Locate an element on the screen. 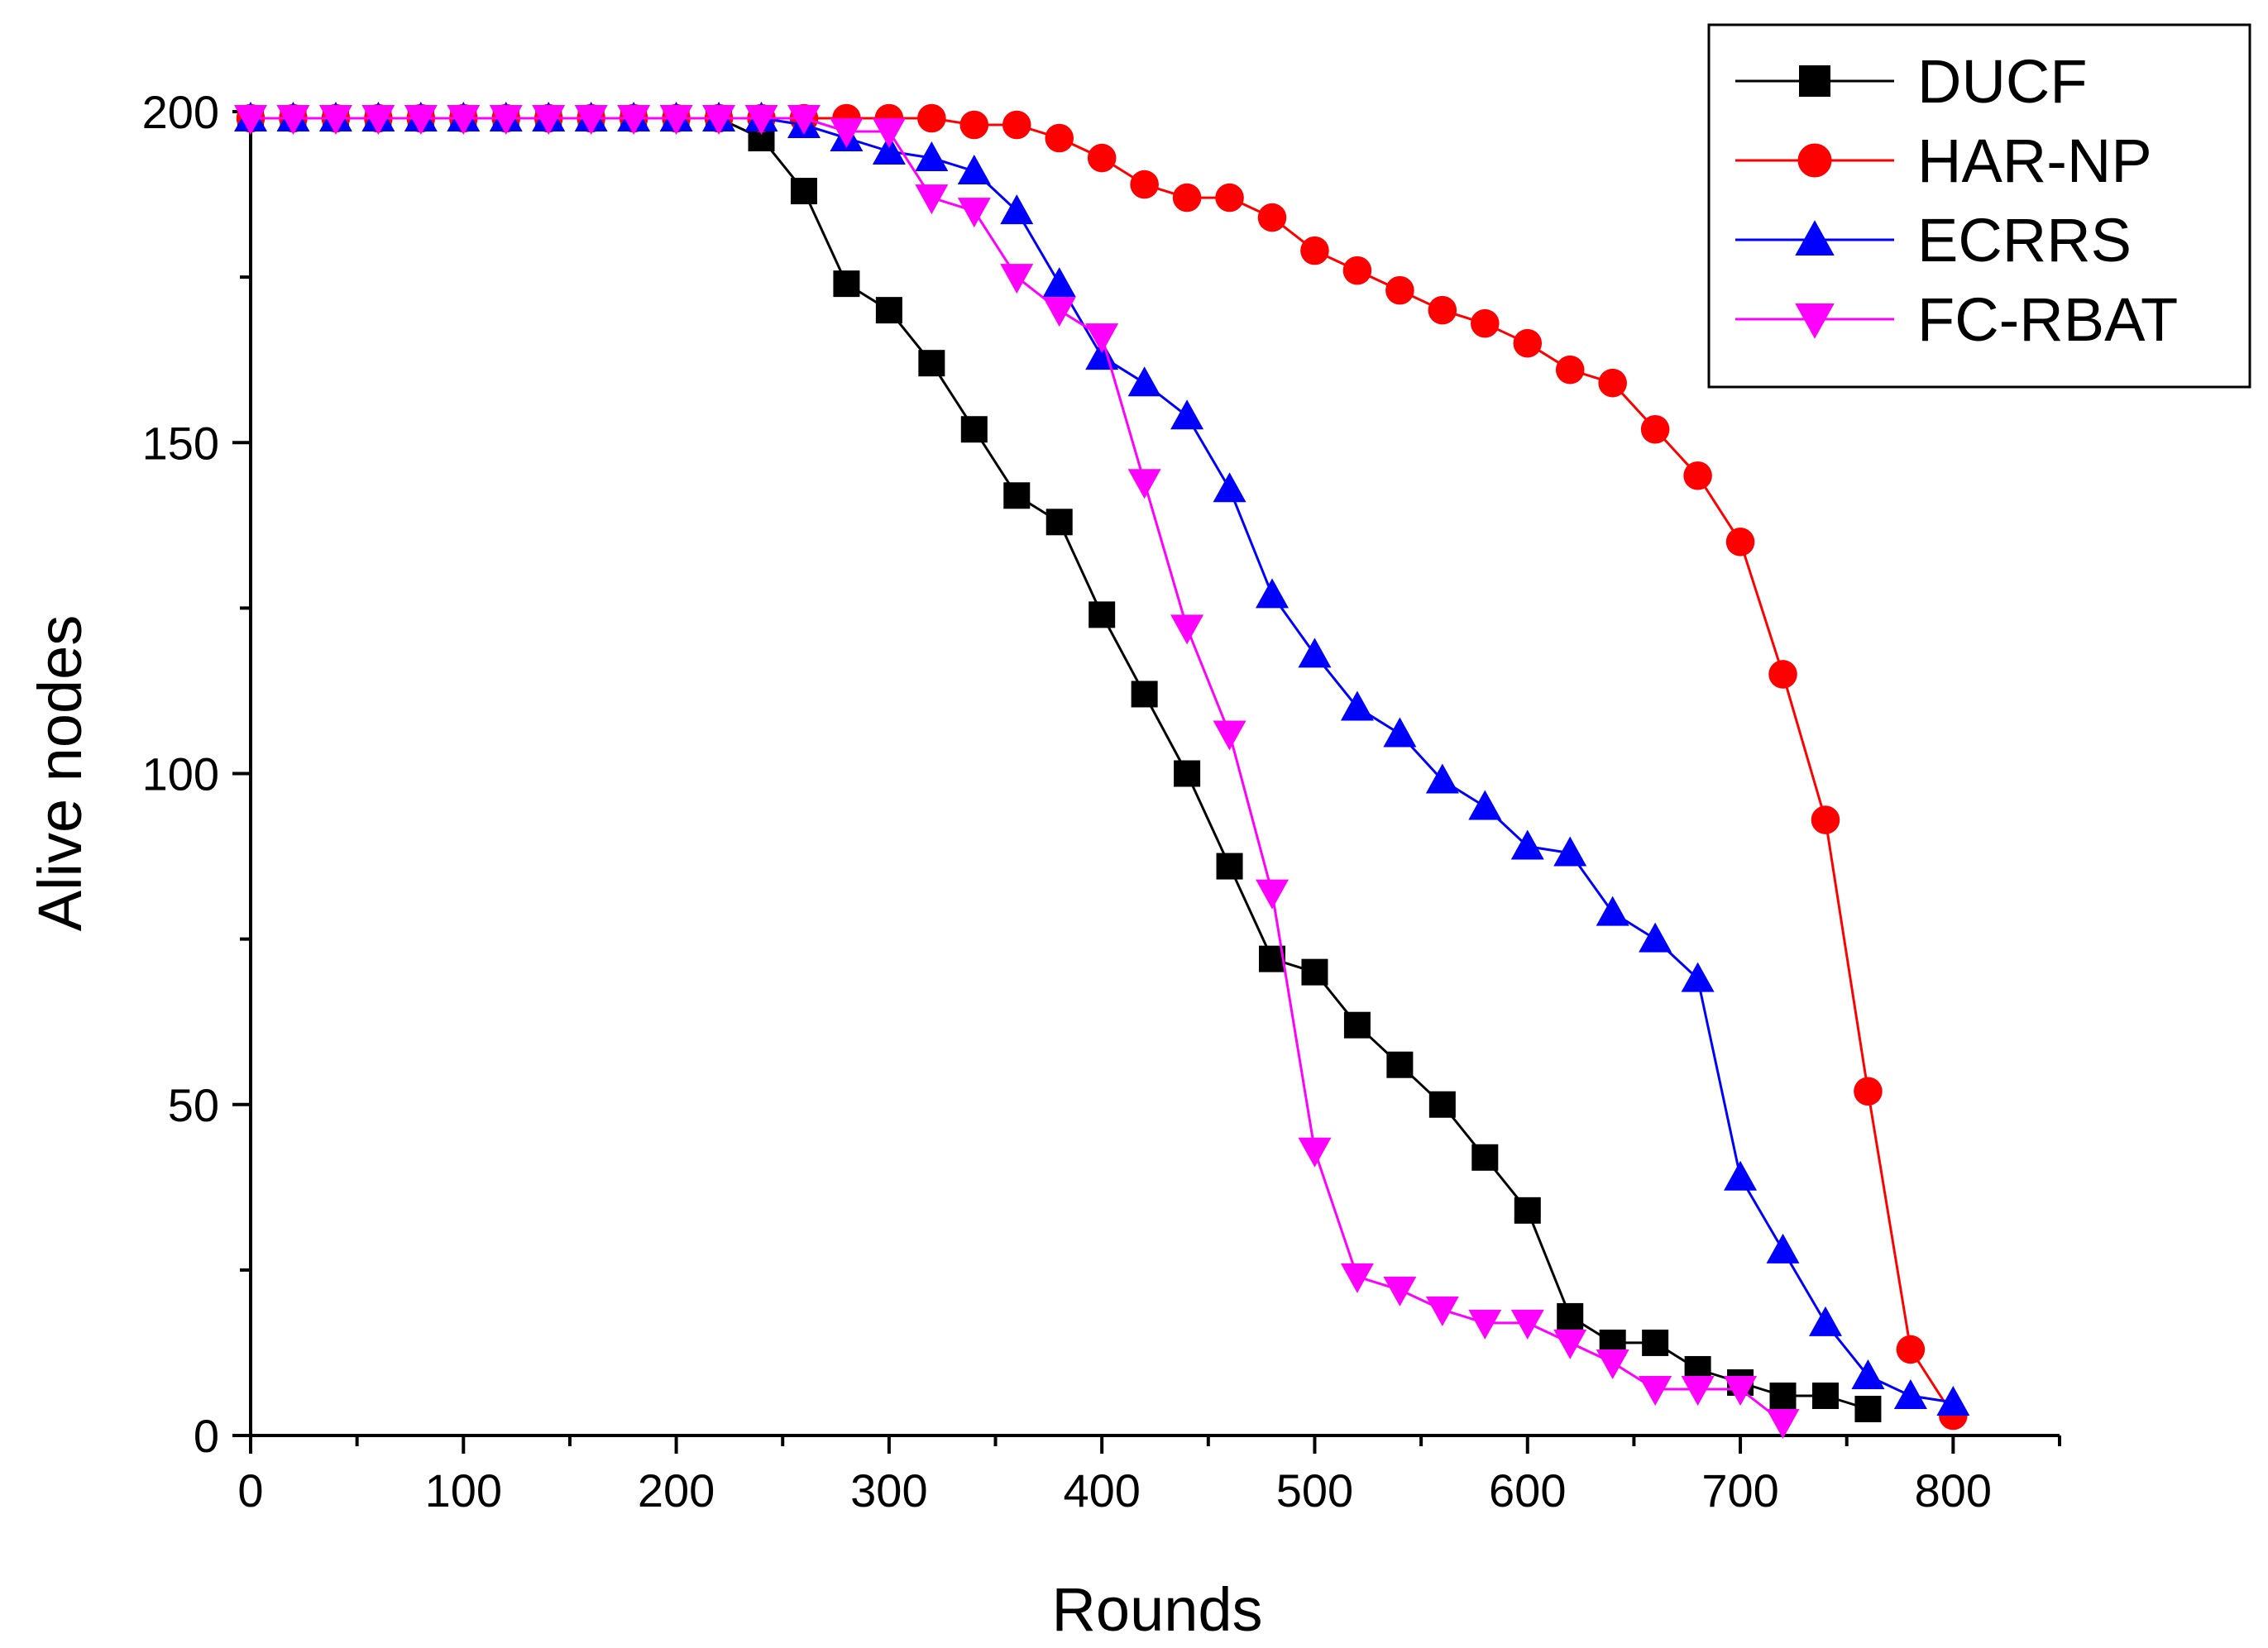  legend-marker-ecrrs is located at coordinates (1815, 238).